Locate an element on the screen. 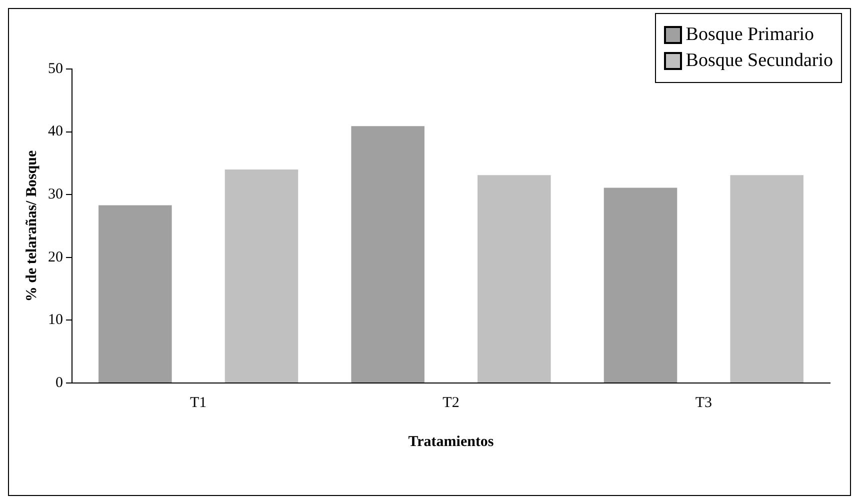  y-tick-label: 30 is located at coordinates (55, 194).